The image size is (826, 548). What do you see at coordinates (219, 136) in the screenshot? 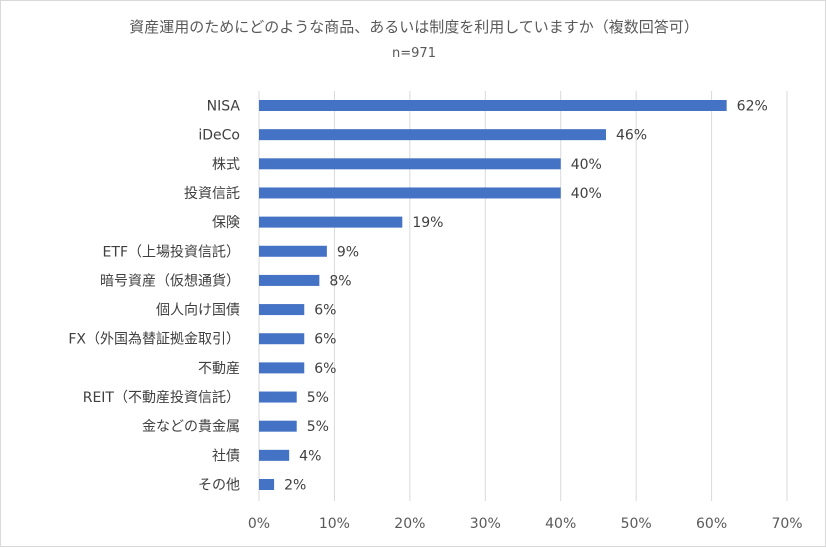
I see `category-label: iDeCo` at bounding box center [219, 136].